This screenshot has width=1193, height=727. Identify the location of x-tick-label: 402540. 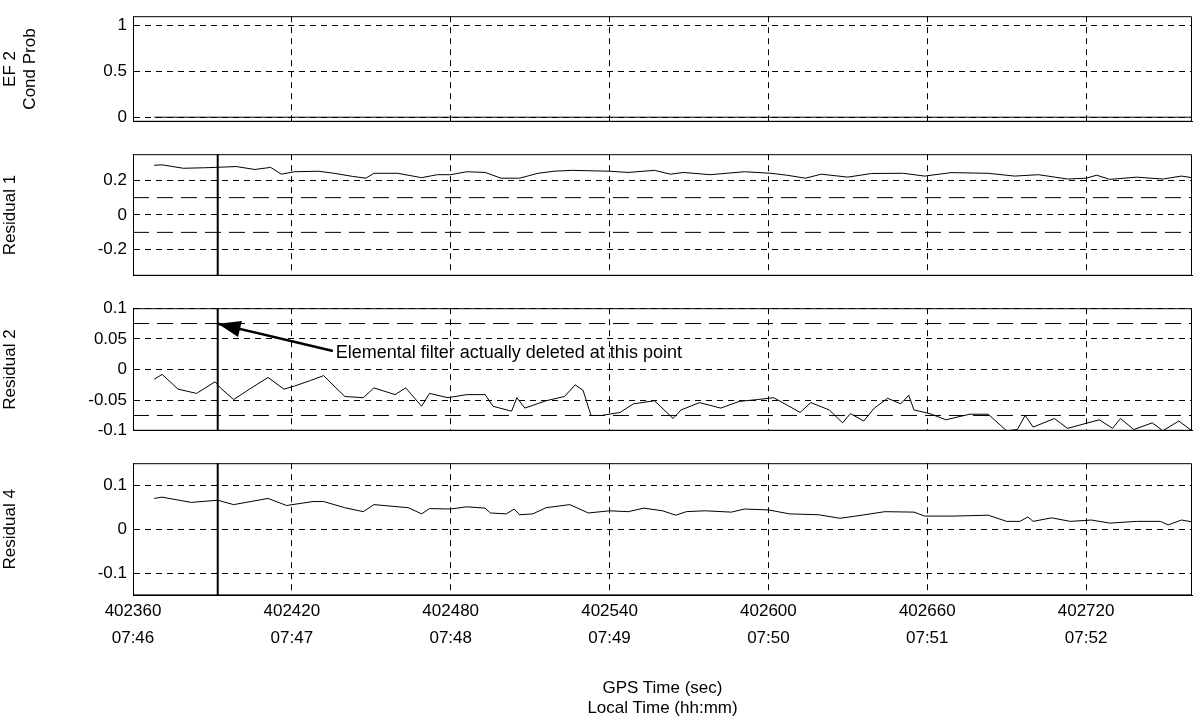
(609, 611).